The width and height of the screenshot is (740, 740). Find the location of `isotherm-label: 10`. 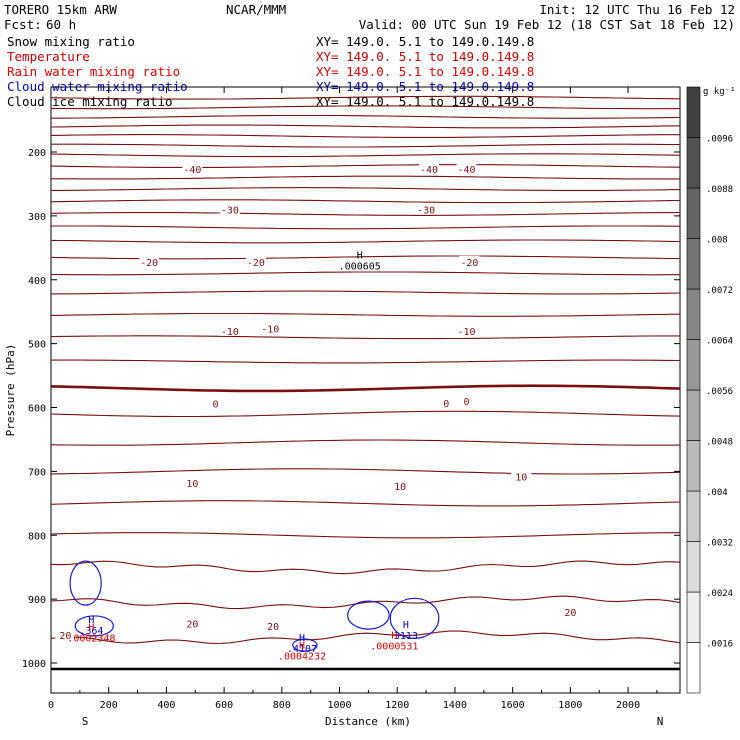

isotherm-label: 10 is located at coordinates (192, 484).